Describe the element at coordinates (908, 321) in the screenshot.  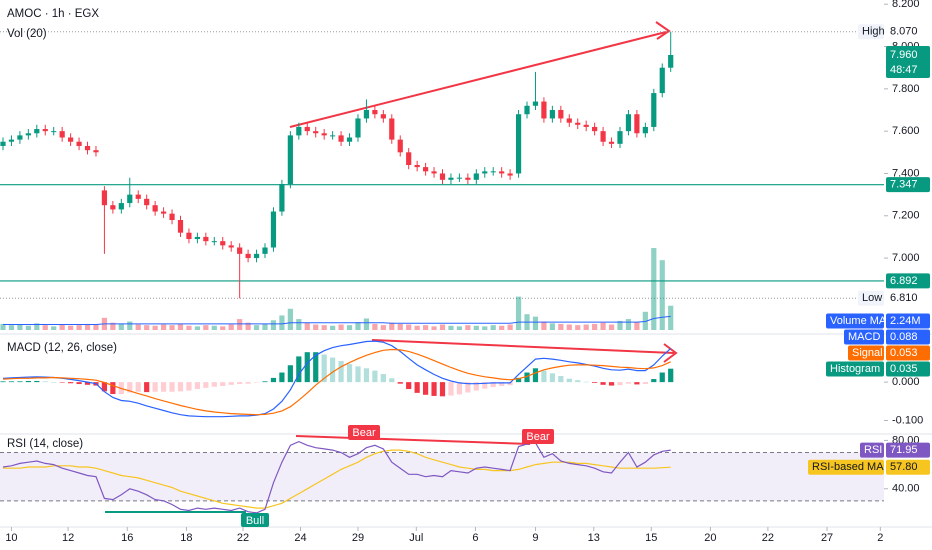
I see `ma-value` at that location.